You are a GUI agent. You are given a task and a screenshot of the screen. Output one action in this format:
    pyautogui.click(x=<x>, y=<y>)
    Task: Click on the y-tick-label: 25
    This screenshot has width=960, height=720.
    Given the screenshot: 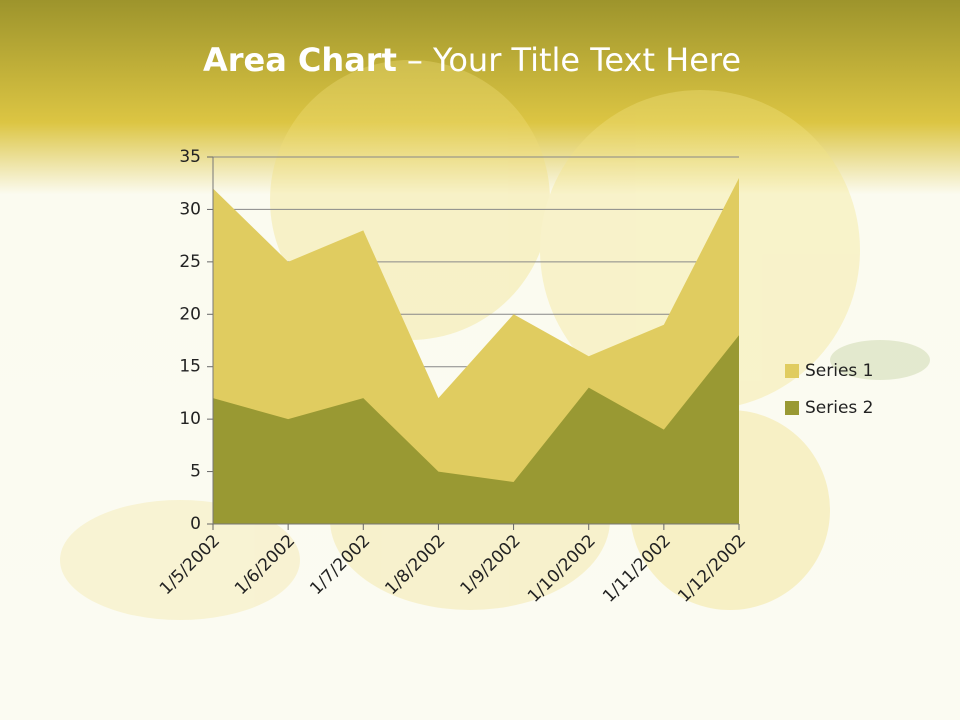 What is the action you would take?
    pyautogui.click(x=190, y=262)
    